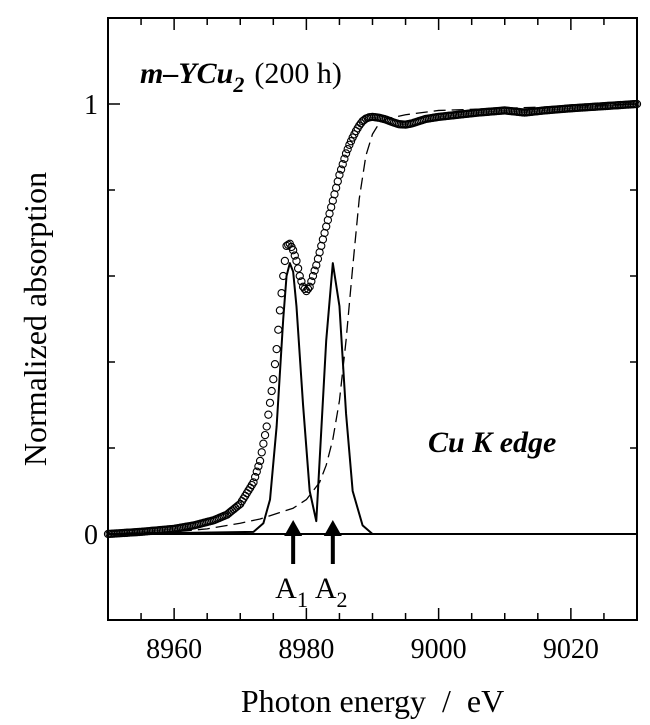 The height and width of the screenshot is (725, 650). Describe the element at coordinates (91, 105) in the screenshot. I see `y-tick-label: 1` at that location.